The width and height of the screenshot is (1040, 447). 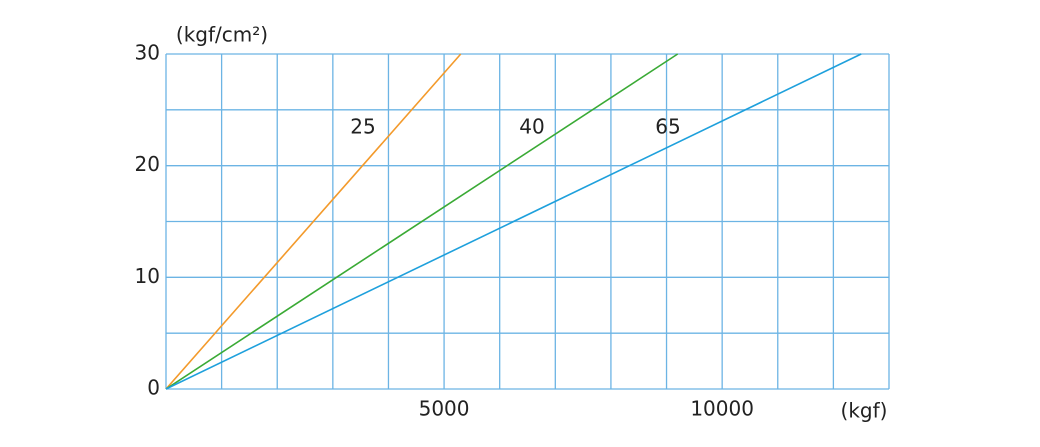 What do you see at coordinates (147, 53) in the screenshot?
I see `y-tick-label: 30` at bounding box center [147, 53].